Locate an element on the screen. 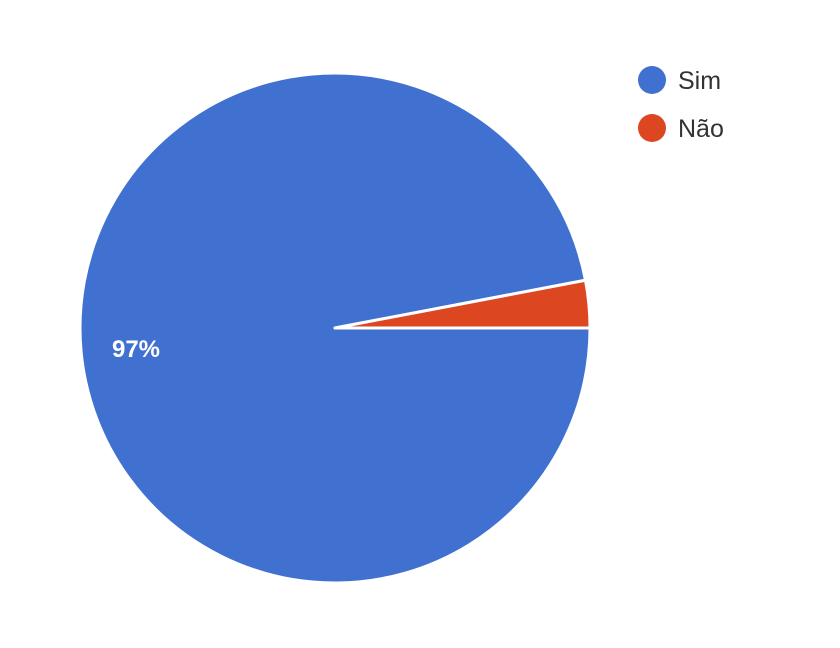 This screenshot has width=840, height=648. legend: Sim Não is located at coordinates (681, 104).